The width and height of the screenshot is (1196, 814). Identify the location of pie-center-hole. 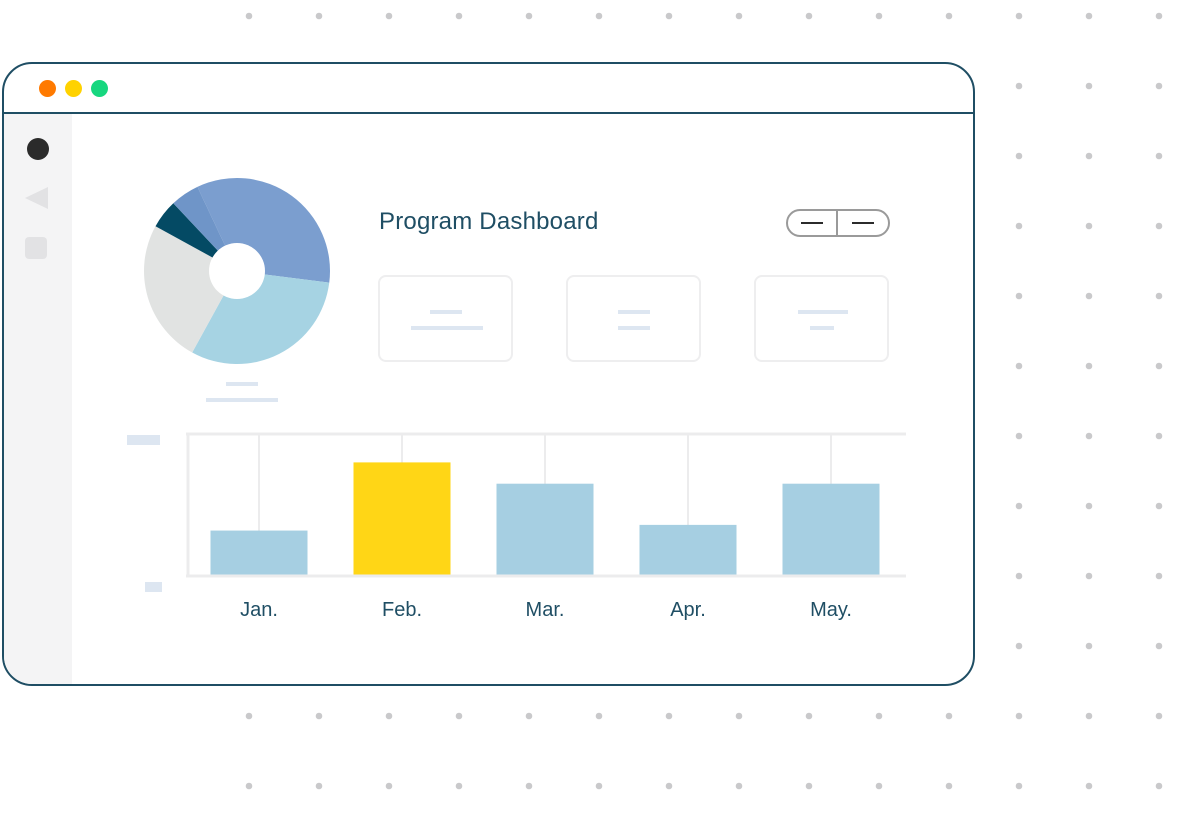
(237, 271).